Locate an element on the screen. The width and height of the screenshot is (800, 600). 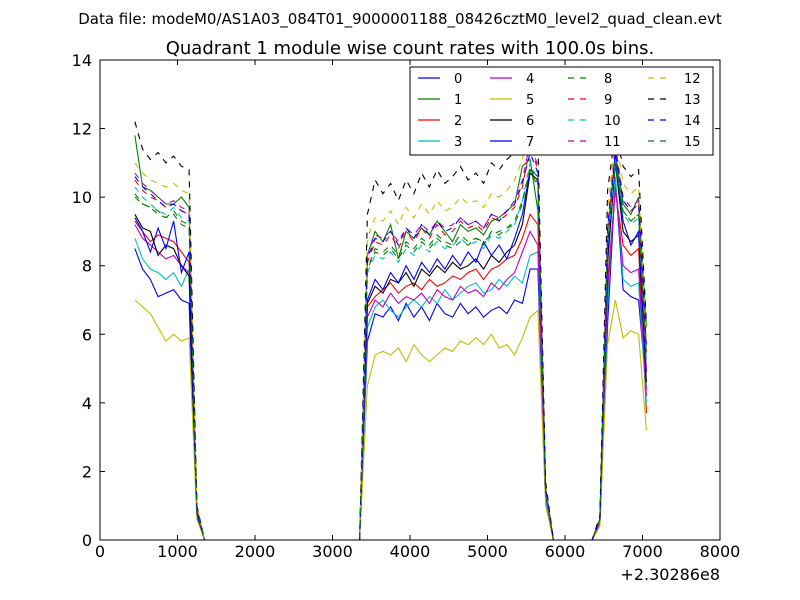
legend-label-11: 11 is located at coordinates (612, 142).